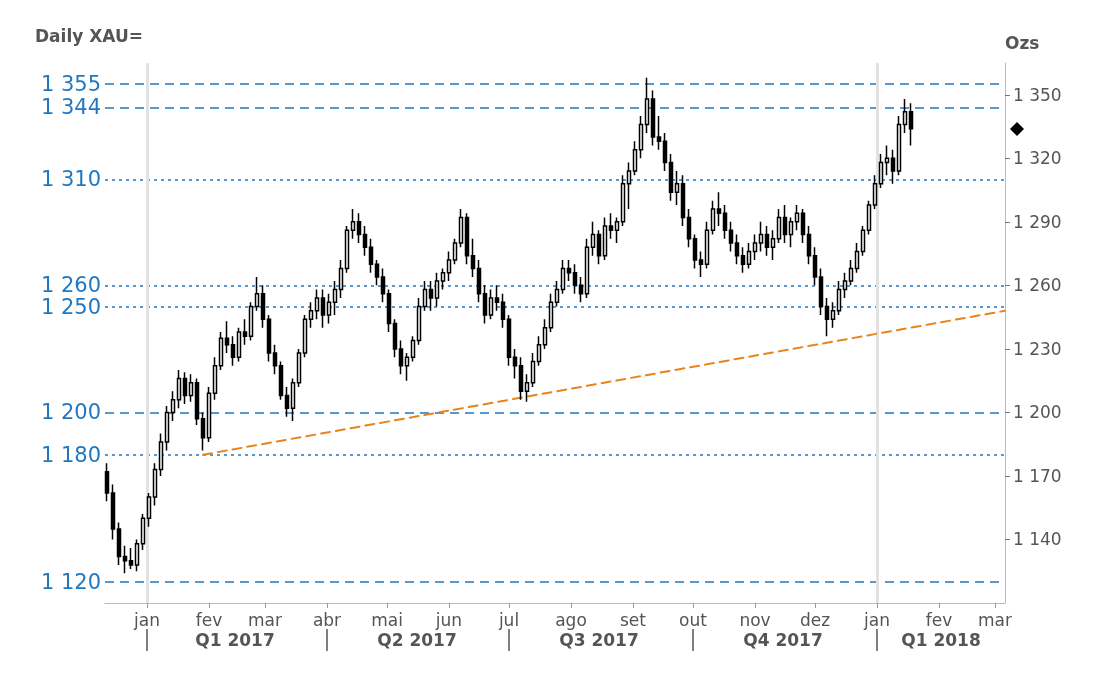 The image size is (1105, 688). I want to click on ref-line-label: 1 180, so click(70, 454).